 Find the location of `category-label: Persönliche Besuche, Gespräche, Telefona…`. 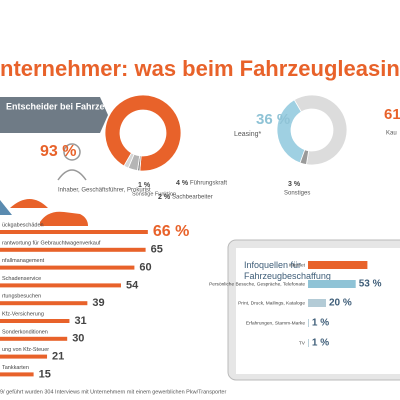

category-label: Persönliche Besuche, Gespräche, Telefona… is located at coordinates (257, 284).